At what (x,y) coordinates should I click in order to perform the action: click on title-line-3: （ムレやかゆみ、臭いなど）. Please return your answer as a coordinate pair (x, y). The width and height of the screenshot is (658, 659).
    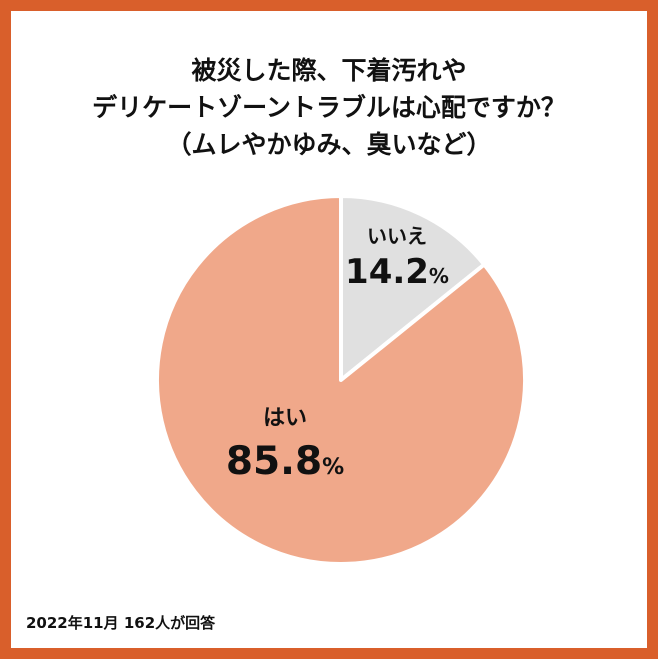
    Looking at the image, I should click on (329, 144).